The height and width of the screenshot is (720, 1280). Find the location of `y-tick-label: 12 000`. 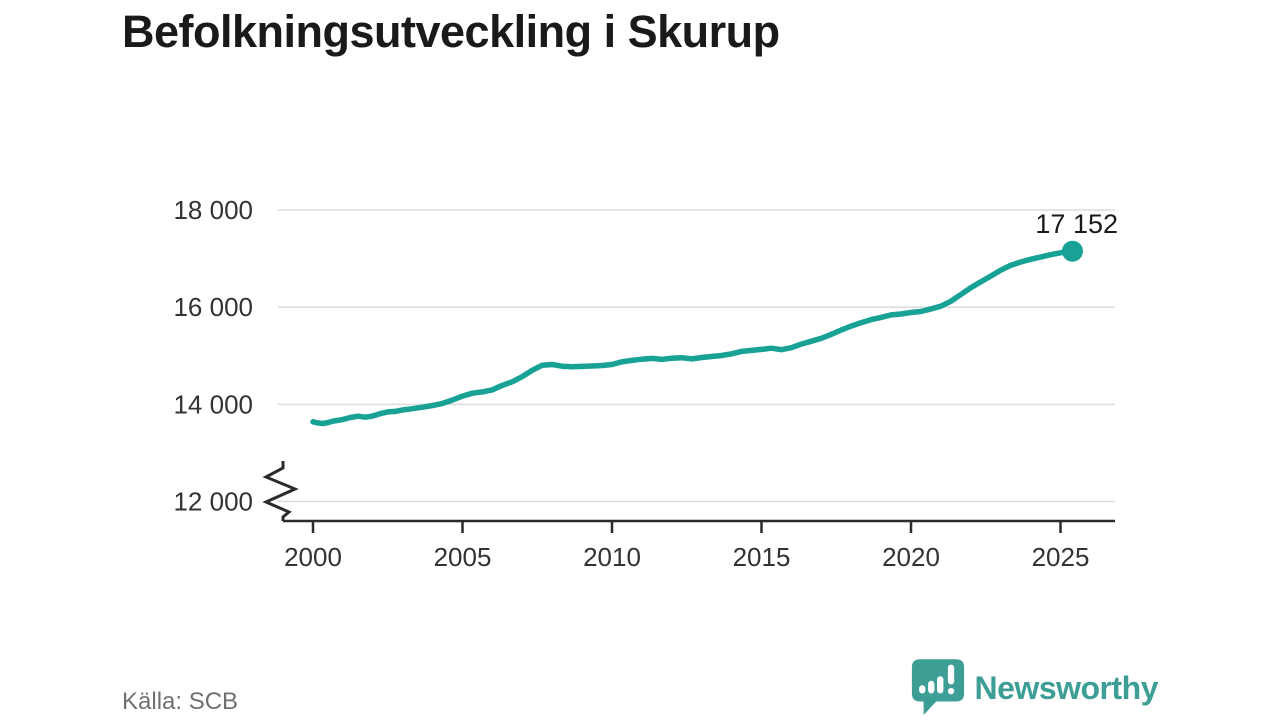

y-tick-label: 12 000 is located at coordinates (213, 502).